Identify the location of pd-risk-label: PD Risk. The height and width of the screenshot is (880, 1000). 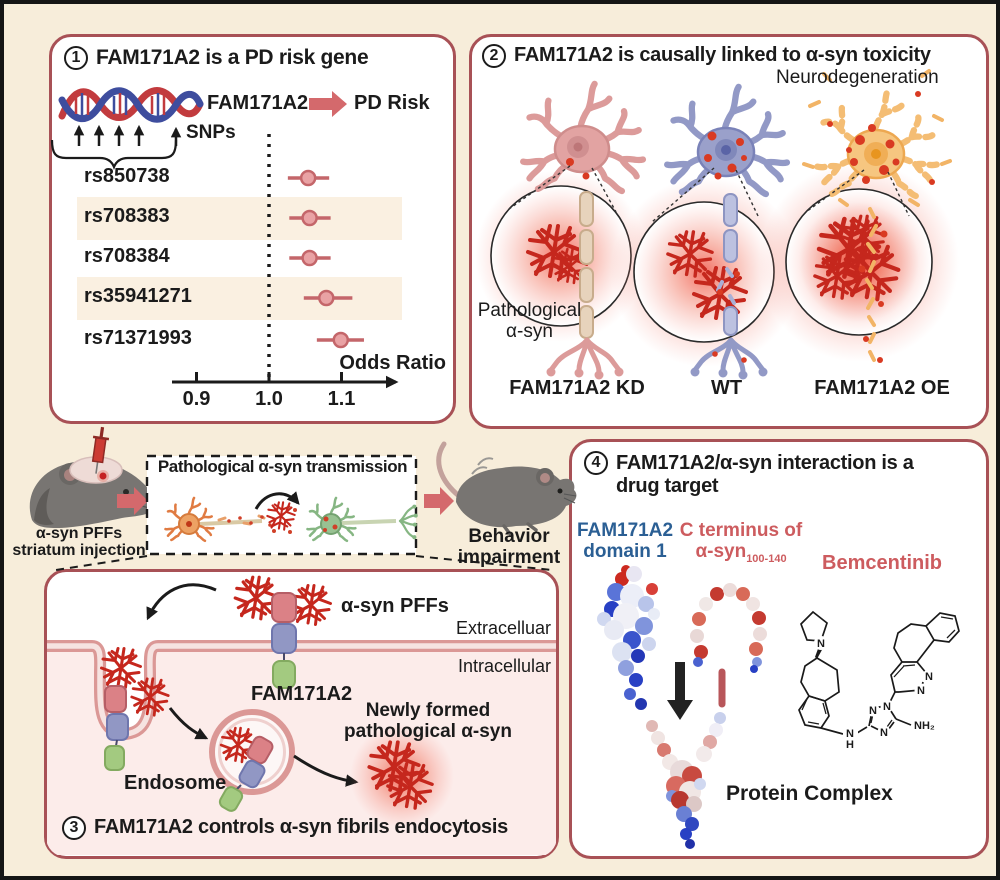
(392, 103).